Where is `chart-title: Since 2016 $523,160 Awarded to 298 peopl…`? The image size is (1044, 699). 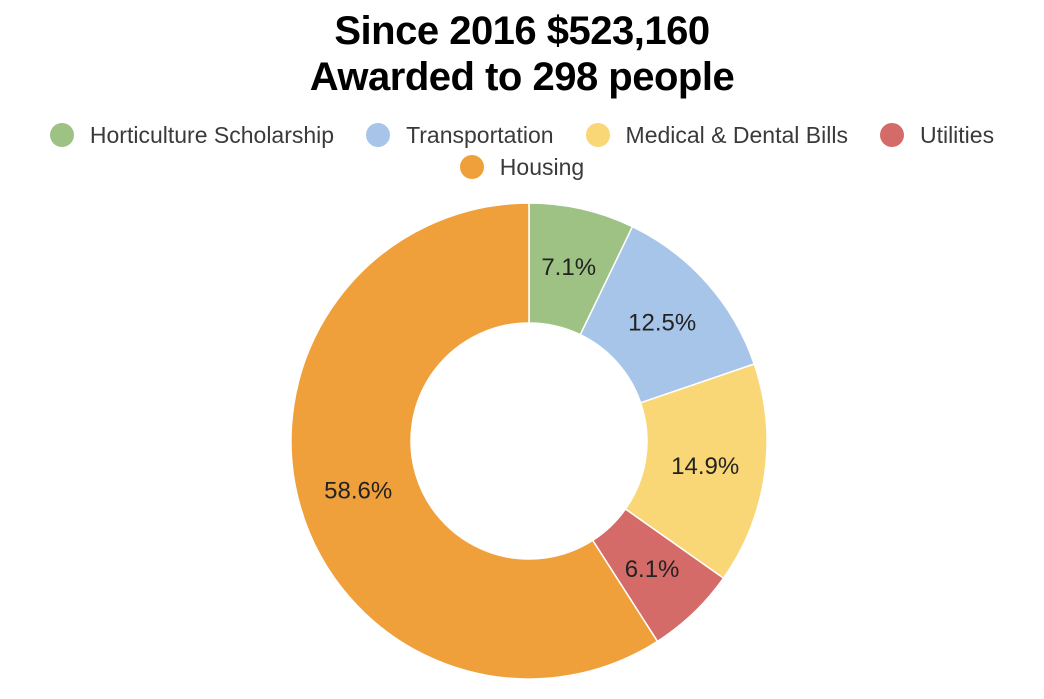 chart-title: Since 2016 $523,160 Awarded to 298 peopl… is located at coordinates (522, 54).